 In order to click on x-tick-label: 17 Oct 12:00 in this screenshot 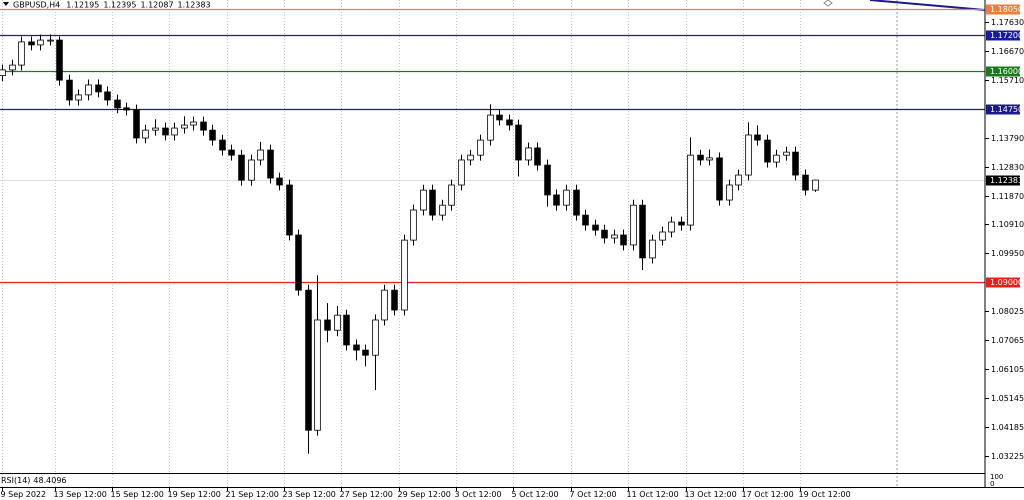, I will do `click(768, 494)`.